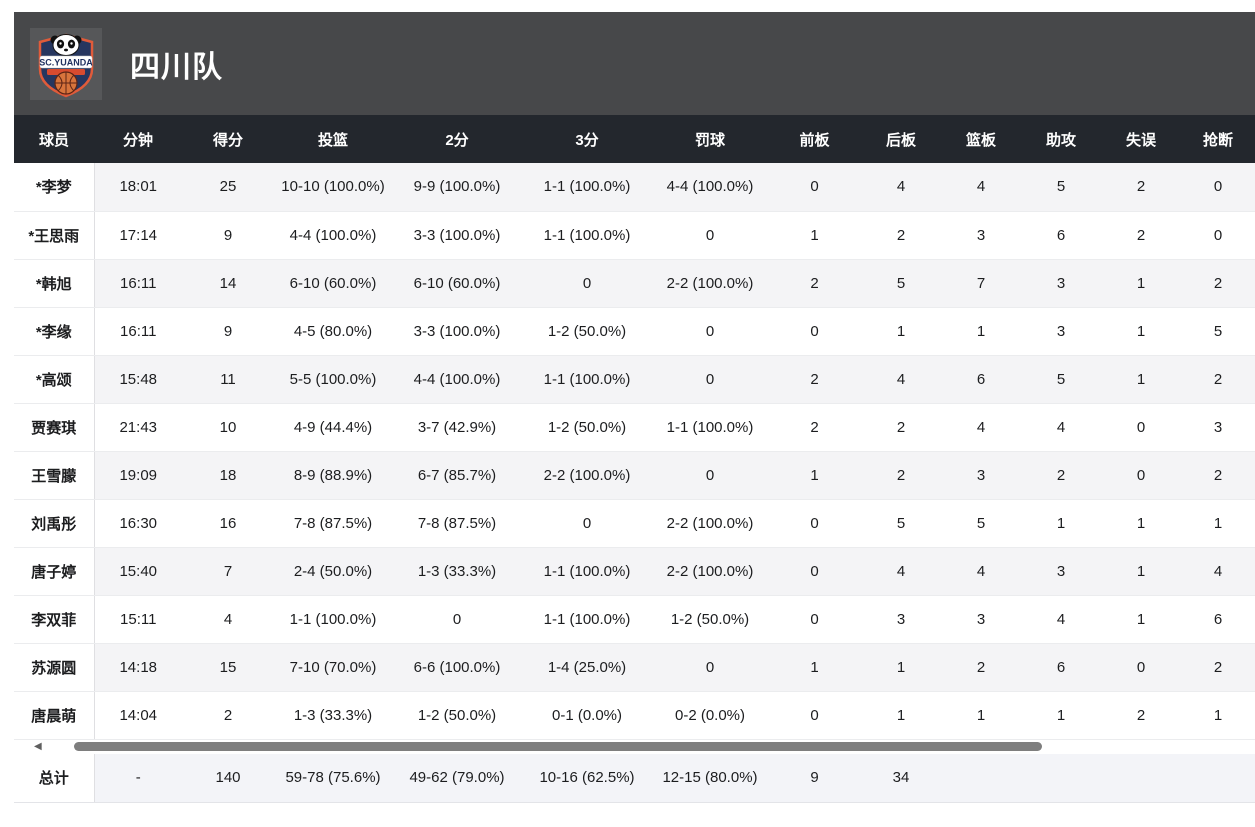  Describe the element at coordinates (333, 283) in the screenshot. I see `stat-cell: 6-10 (60.0%)` at that location.